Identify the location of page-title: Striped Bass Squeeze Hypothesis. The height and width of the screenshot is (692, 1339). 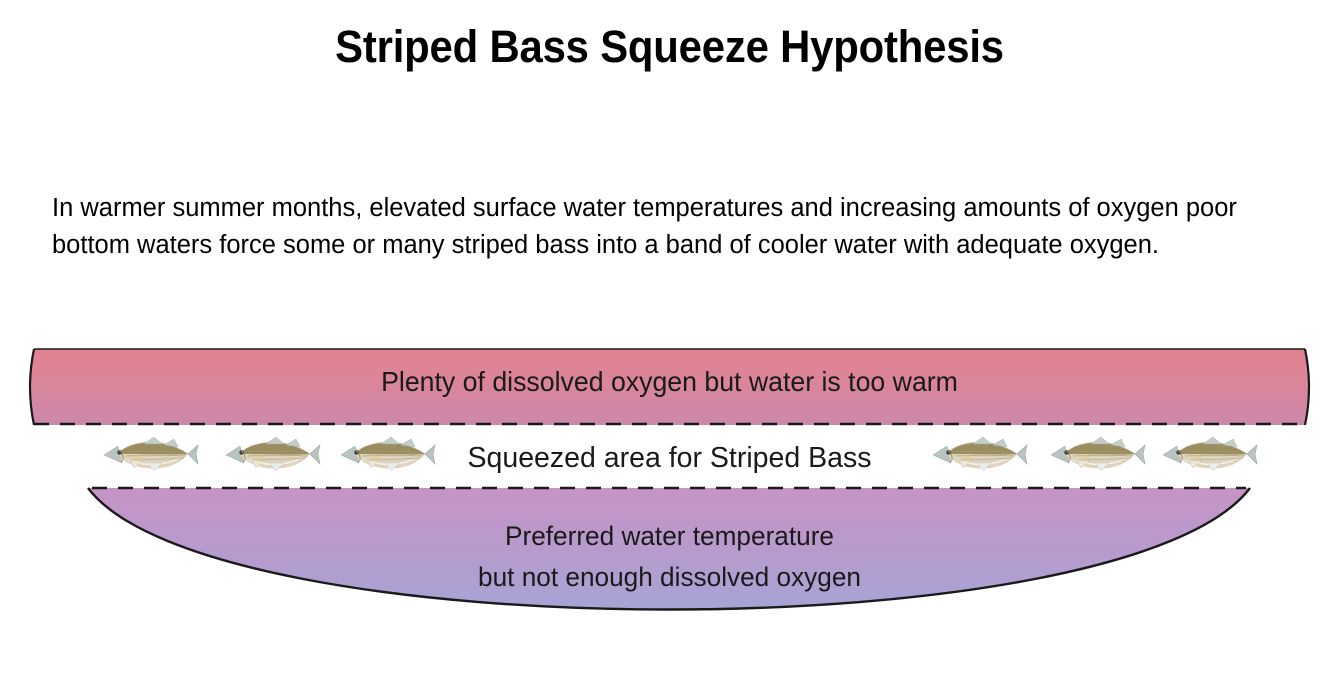
(669, 46).